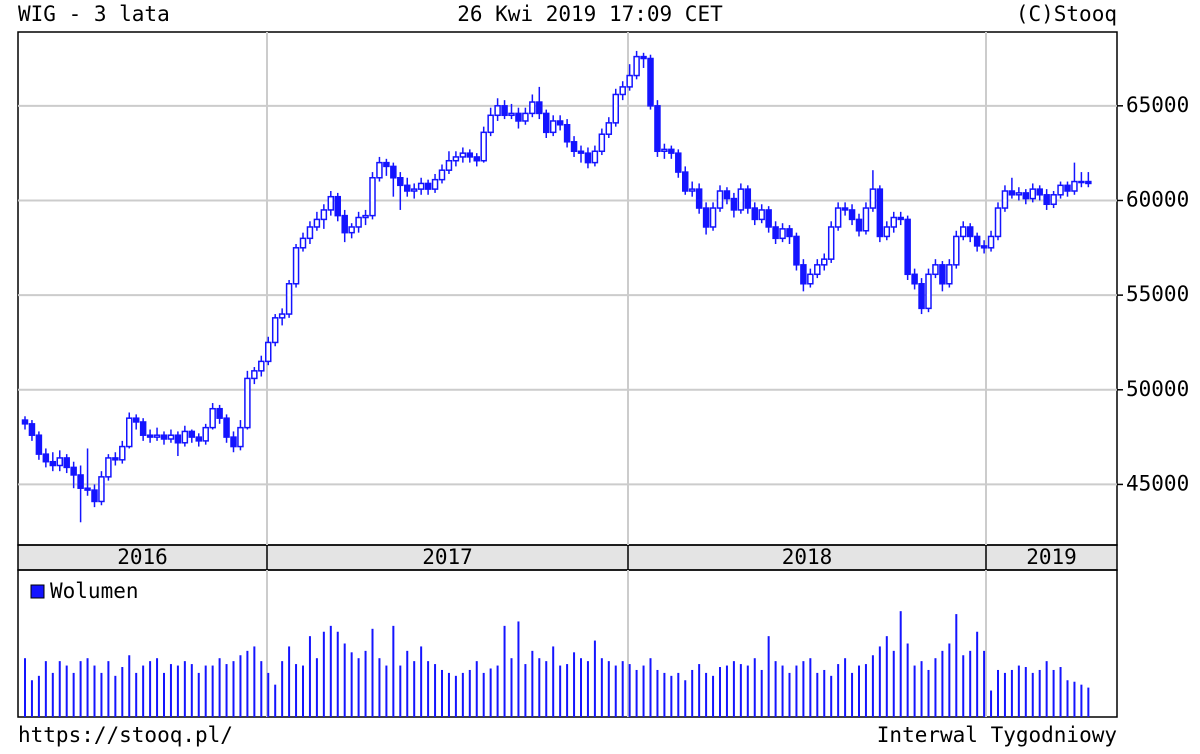 This screenshot has width=1200, height=754. Describe the element at coordinates (807, 557) in the screenshot. I see `x-tick-label: 2018` at that location.